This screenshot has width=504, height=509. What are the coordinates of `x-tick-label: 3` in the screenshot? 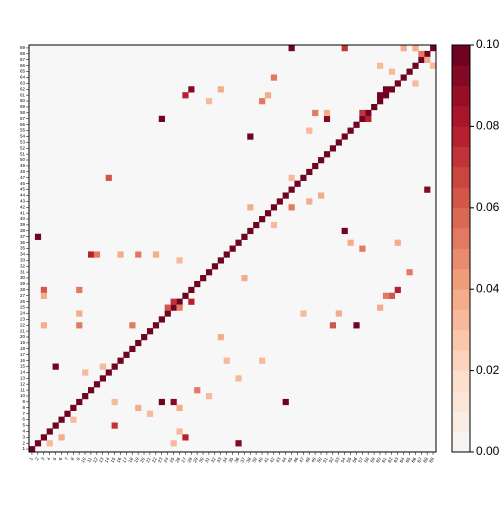 It's located at (43, 458).